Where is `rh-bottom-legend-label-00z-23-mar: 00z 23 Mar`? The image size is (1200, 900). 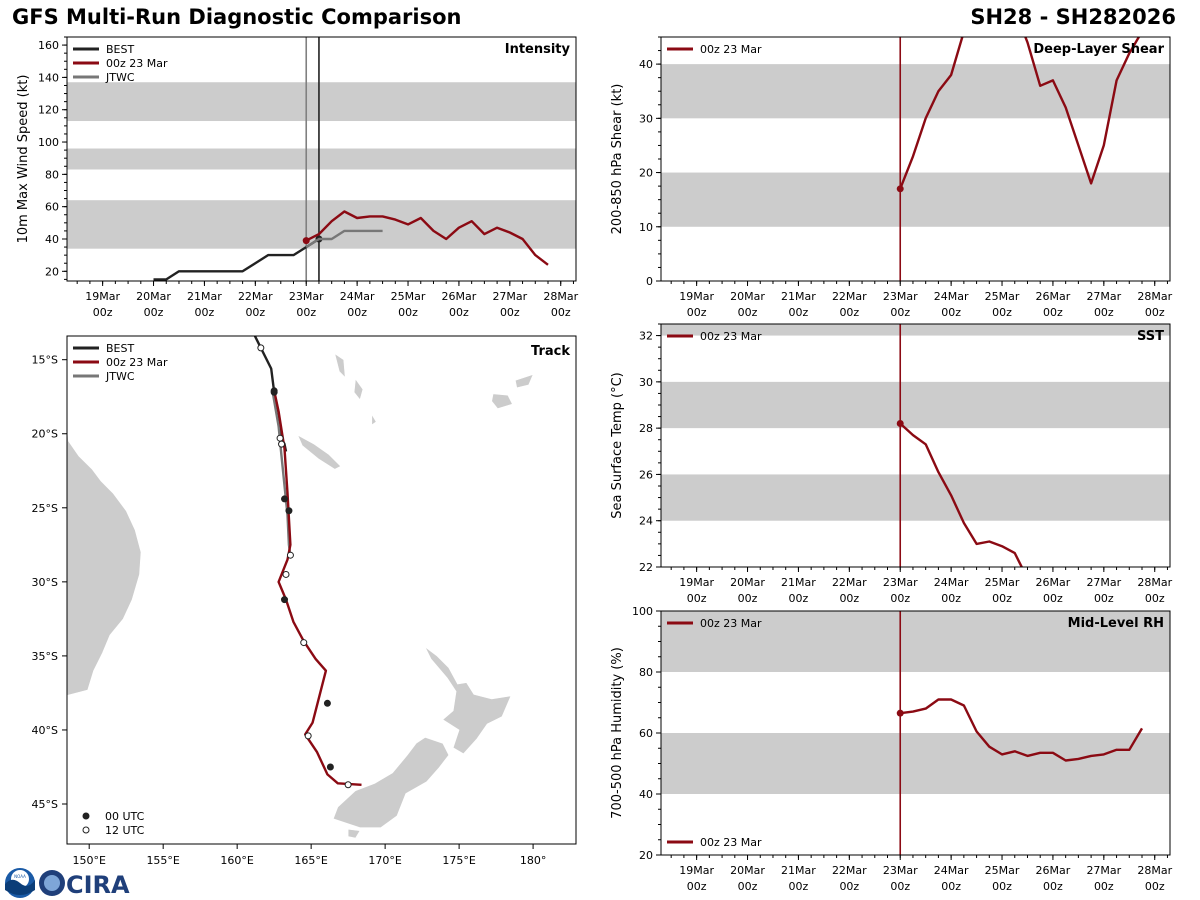 rh-bottom-legend-label-00z-23-mar: 00z 23 Mar is located at coordinates (731, 842).